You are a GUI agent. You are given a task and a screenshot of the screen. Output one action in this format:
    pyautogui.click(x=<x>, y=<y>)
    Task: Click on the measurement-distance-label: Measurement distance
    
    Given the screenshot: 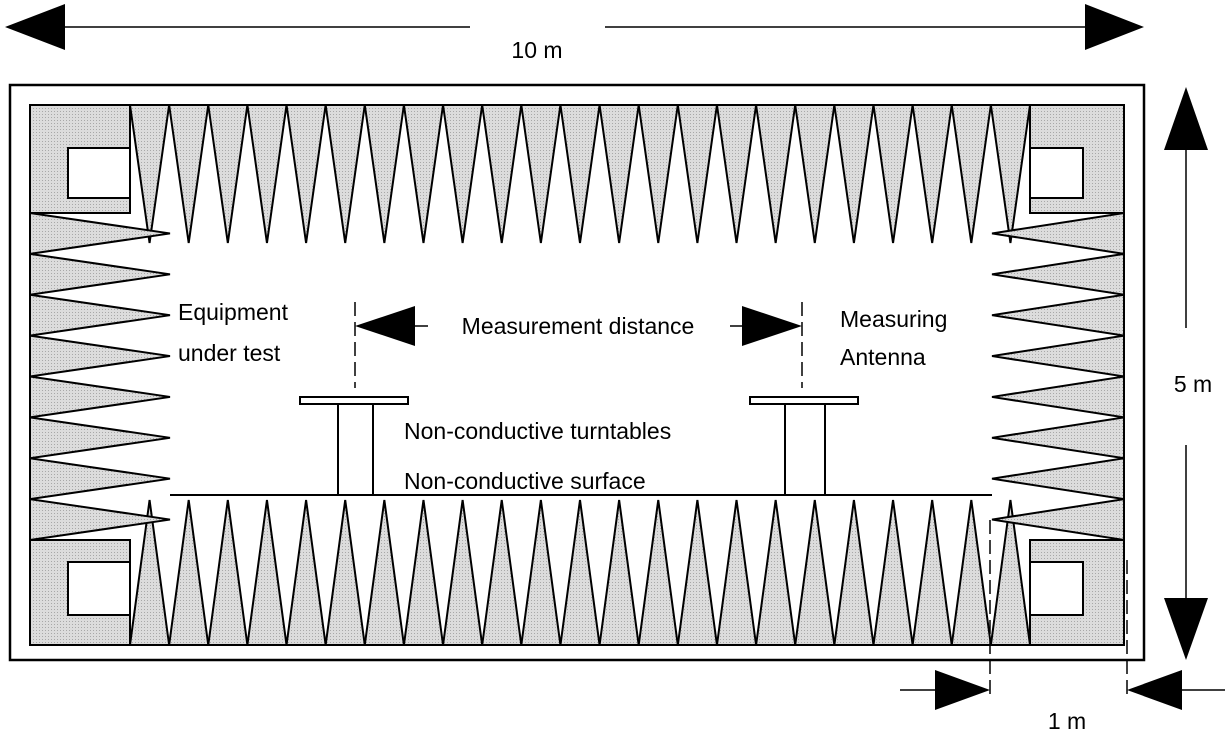 What is the action you would take?
    pyautogui.click(x=578, y=326)
    